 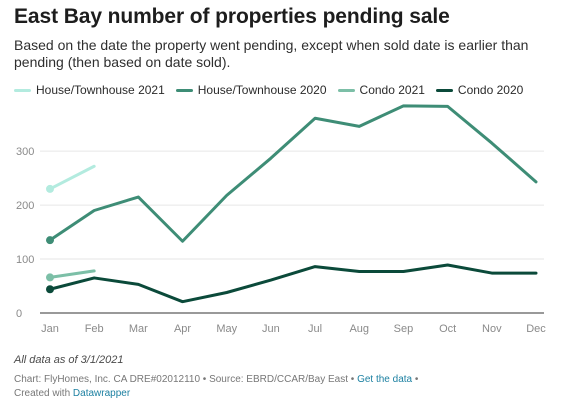 What do you see at coordinates (138, 329) in the screenshot?
I see `x-tick-label: Mar` at bounding box center [138, 329].